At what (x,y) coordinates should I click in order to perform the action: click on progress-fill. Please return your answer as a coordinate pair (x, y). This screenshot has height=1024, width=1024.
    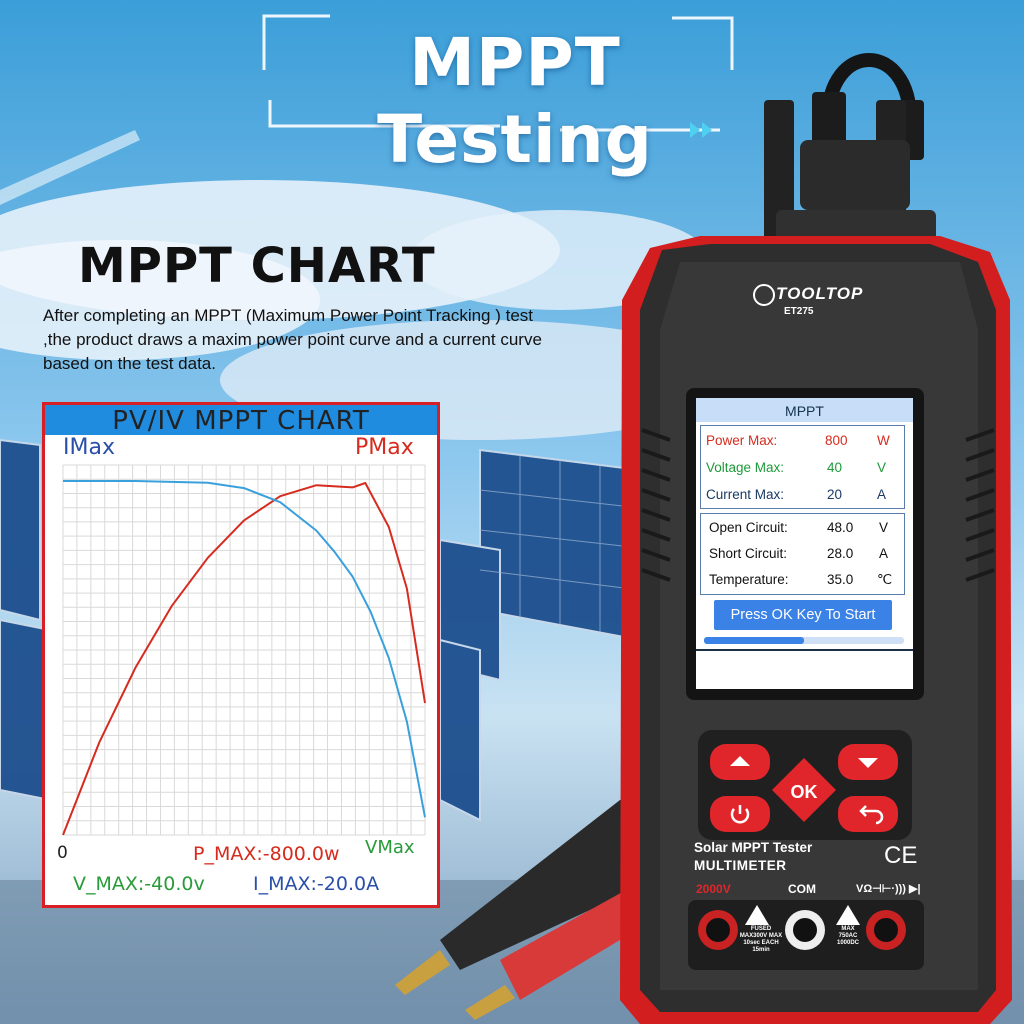
    Looking at the image, I should click on (754, 640).